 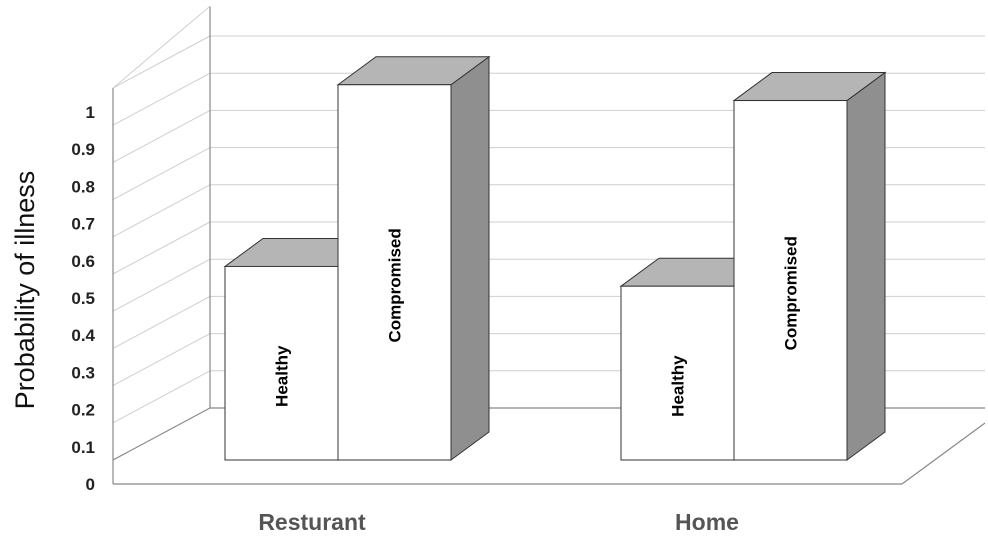 What do you see at coordinates (83, 224) in the screenshot?
I see `y-tick-label: 0.7` at bounding box center [83, 224].